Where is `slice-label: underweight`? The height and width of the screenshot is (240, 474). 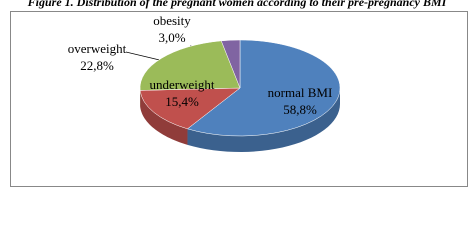 slice-label: underweight is located at coordinates (182, 84).